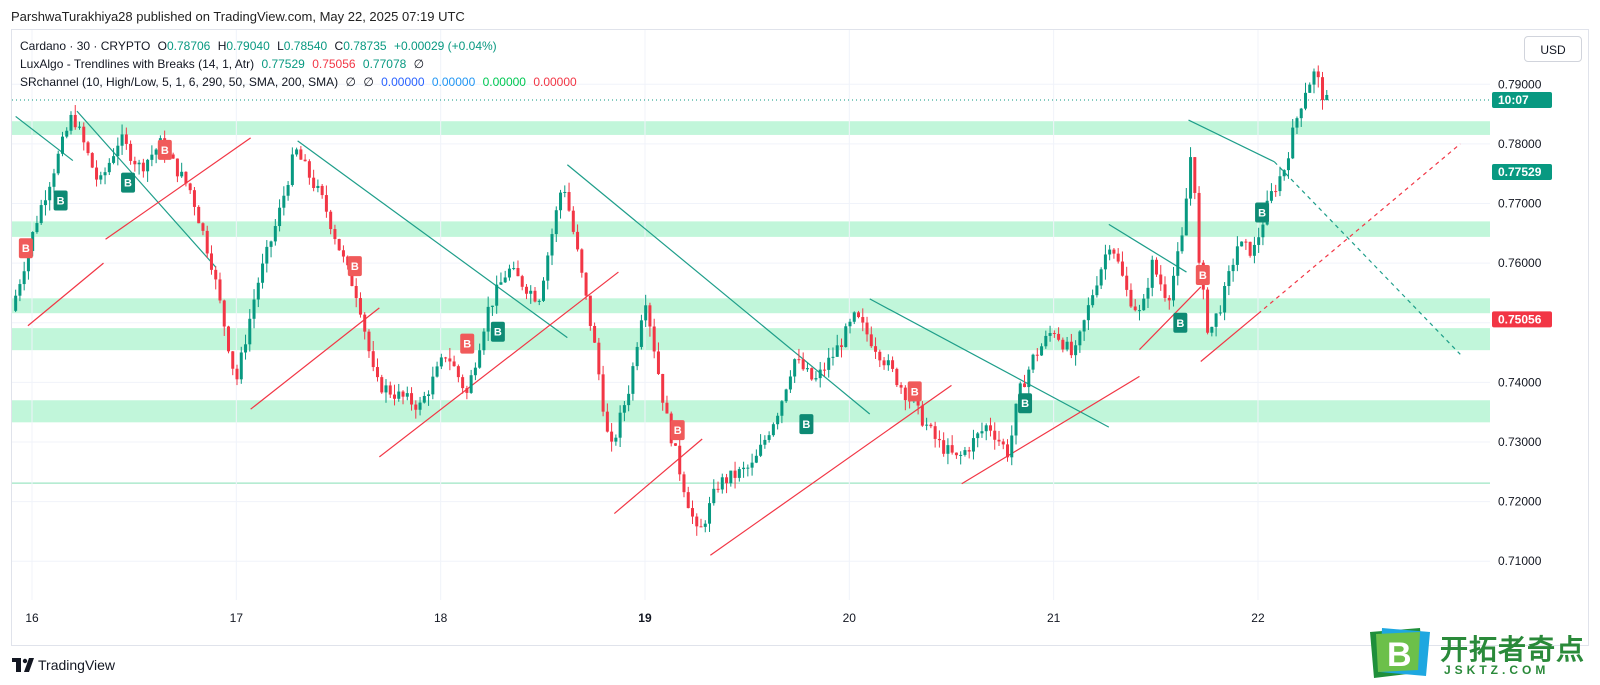  Describe the element at coordinates (504, 82) in the screenshot. I see `legend-srchannel-v5: 0.00000` at that location.